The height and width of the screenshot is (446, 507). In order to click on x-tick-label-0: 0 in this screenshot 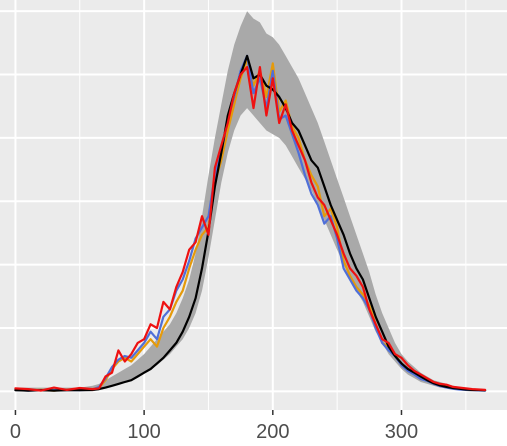, I will do `click(15, 432)`.